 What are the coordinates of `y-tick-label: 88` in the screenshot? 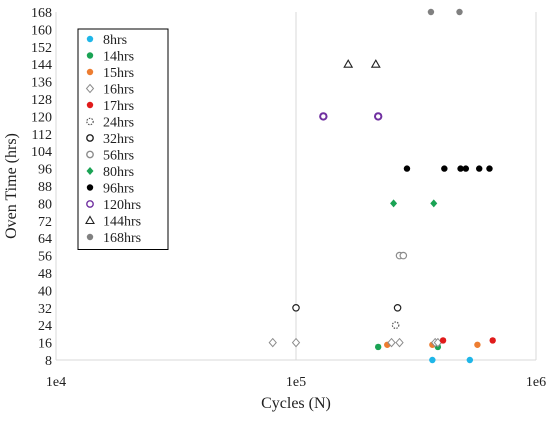 It's located at (45, 187).